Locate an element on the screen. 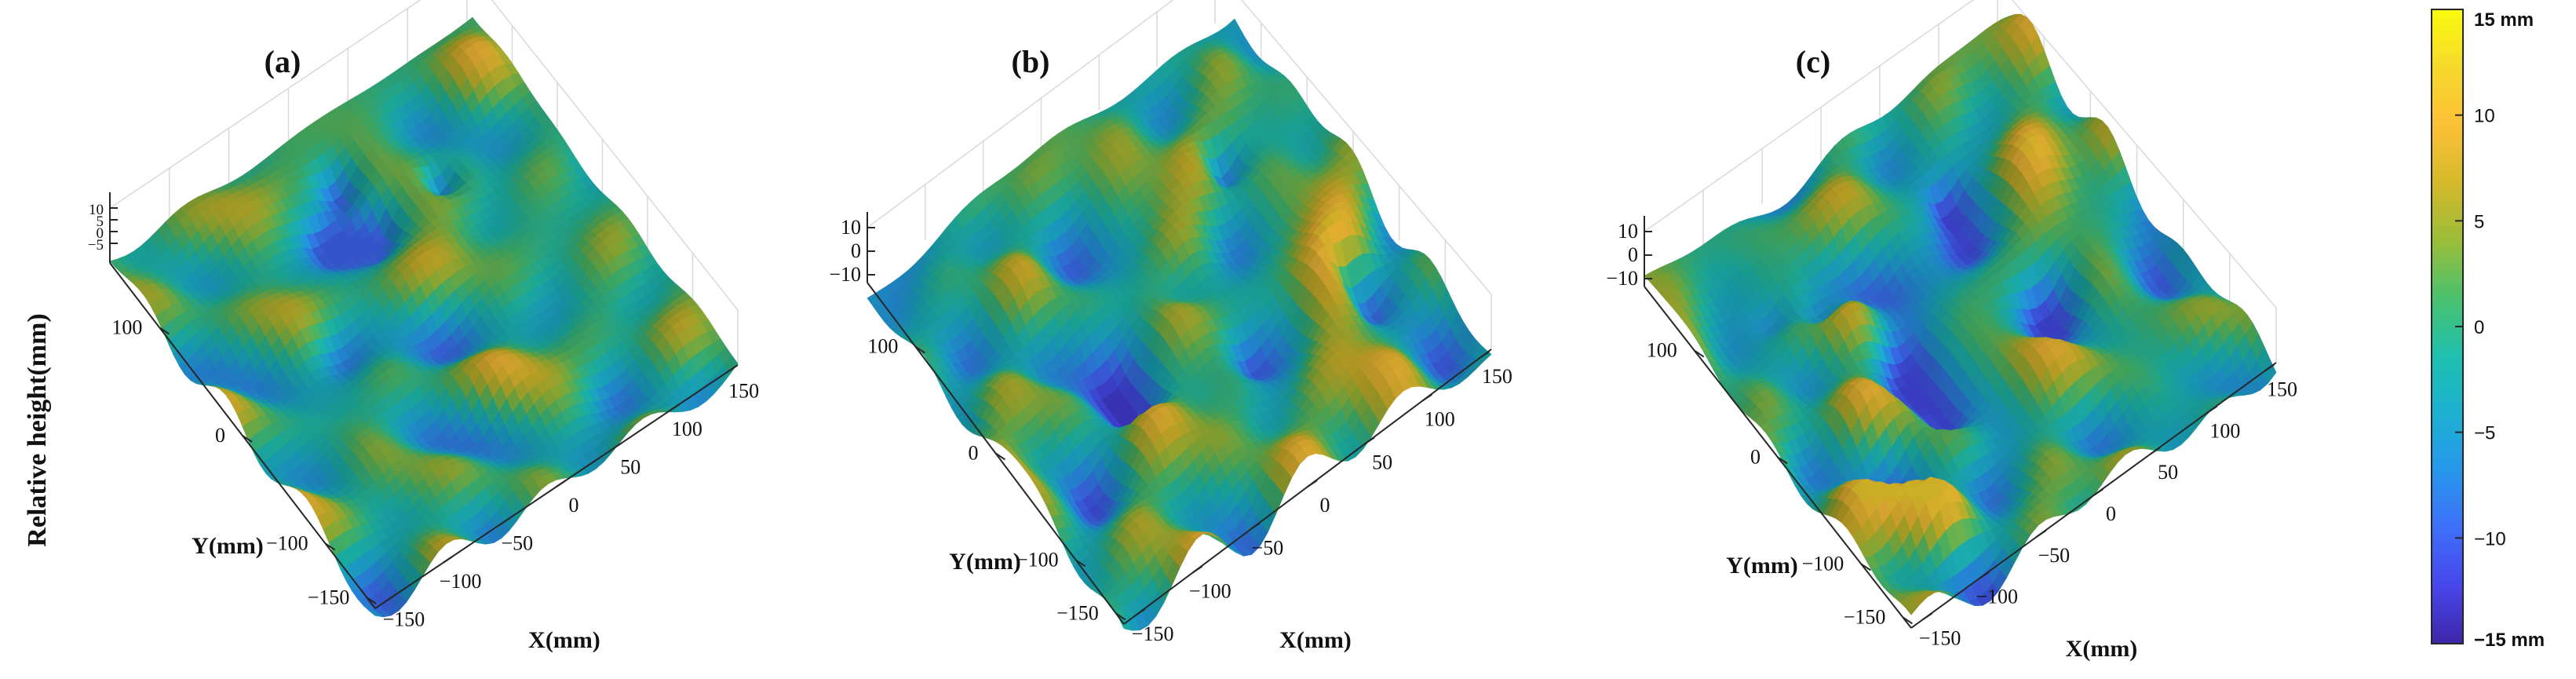 The image size is (2576, 679). panel-label: (c) is located at coordinates (1813, 61).